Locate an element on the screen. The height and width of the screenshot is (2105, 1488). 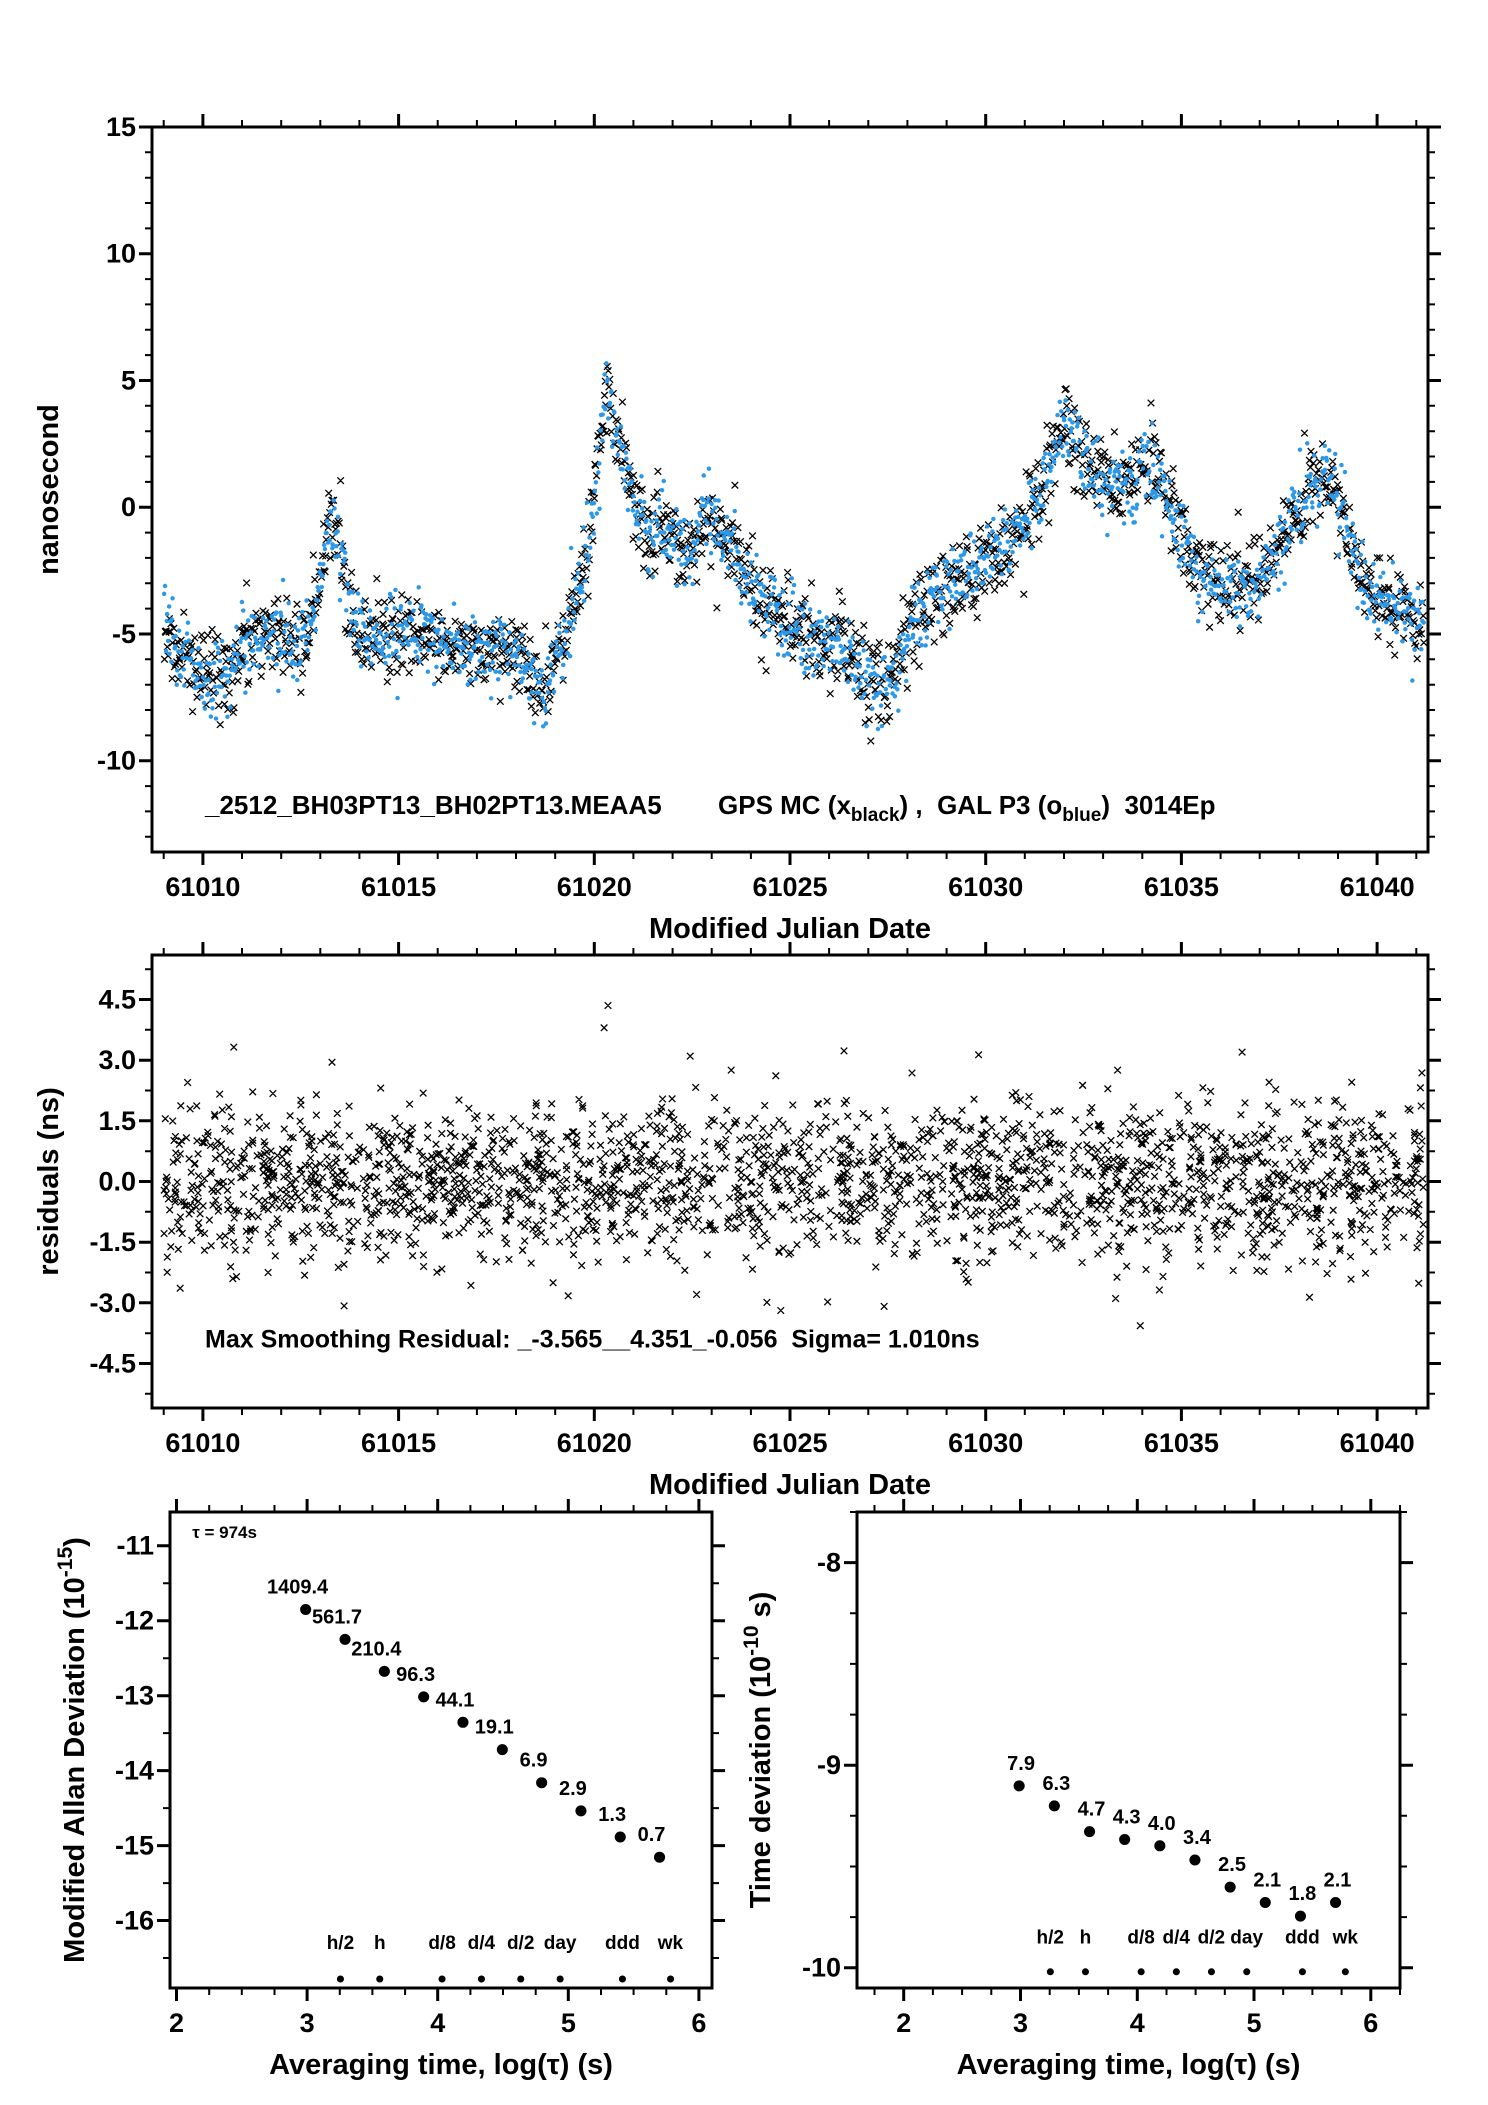
y-tick-label: 0.0 is located at coordinates (117, 1182).